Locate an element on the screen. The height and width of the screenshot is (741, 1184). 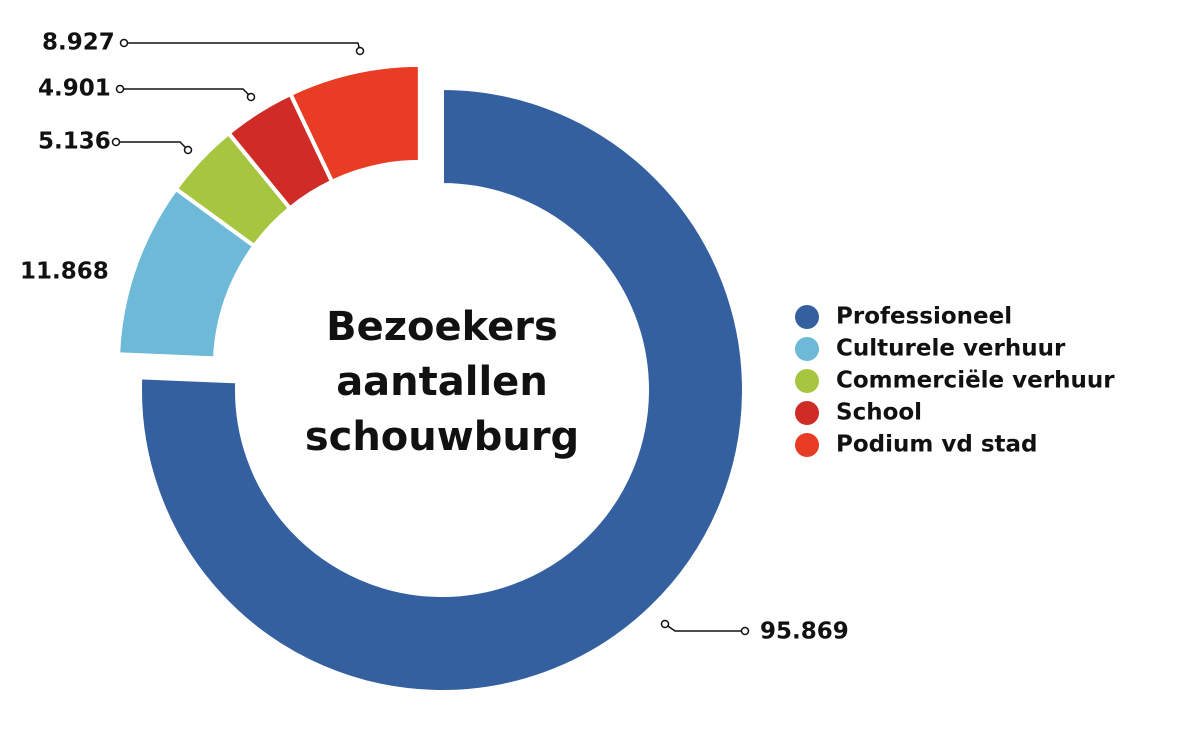
donut-segment is located at coordinates (354, 123).